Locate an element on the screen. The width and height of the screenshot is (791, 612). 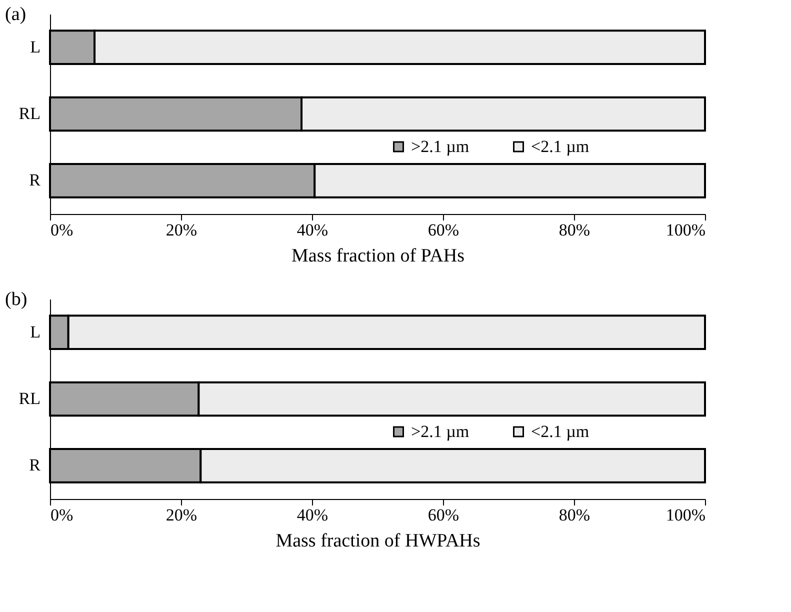
x-axis-title: Mass fraction of PAHs is located at coordinates (378, 256).